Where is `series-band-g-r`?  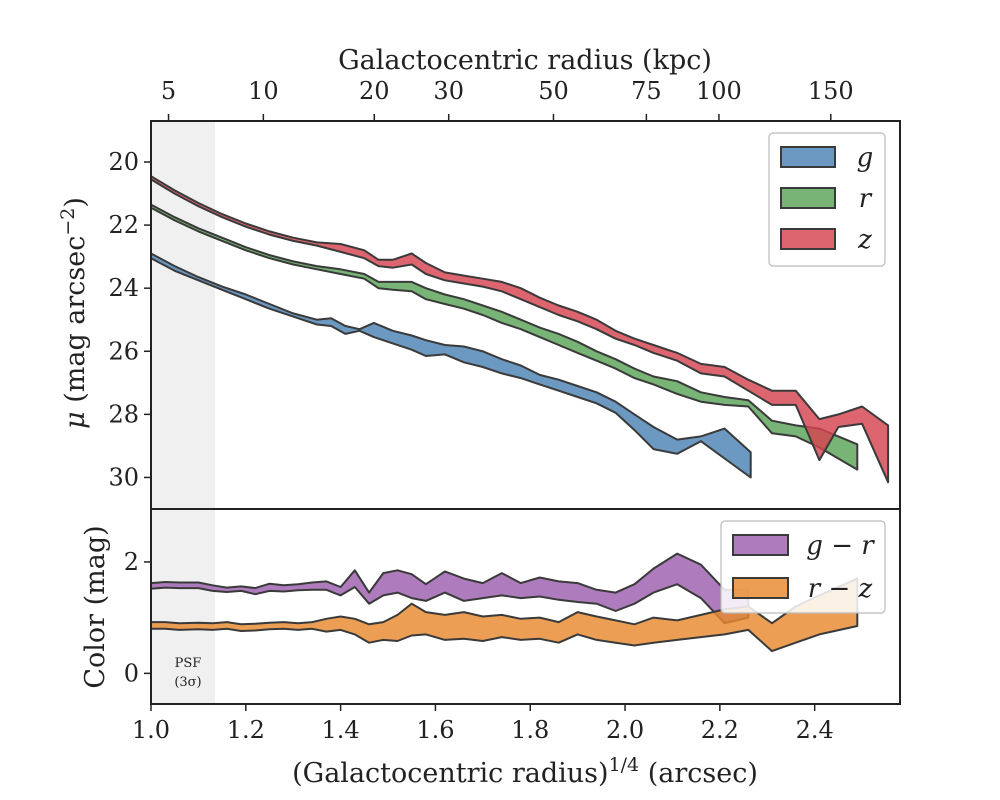 series-band-g-r is located at coordinates (450, 588).